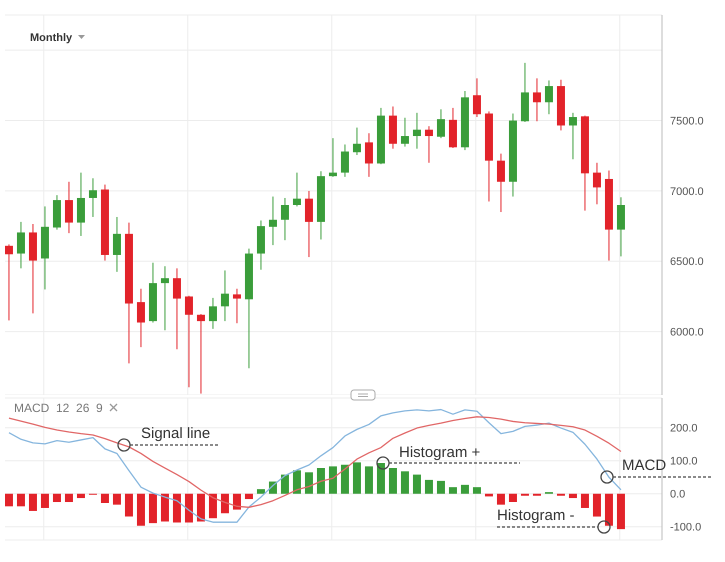 The image size is (725, 562). Describe the element at coordinates (644, 465) in the screenshot. I see `annotation: MACD` at that location.